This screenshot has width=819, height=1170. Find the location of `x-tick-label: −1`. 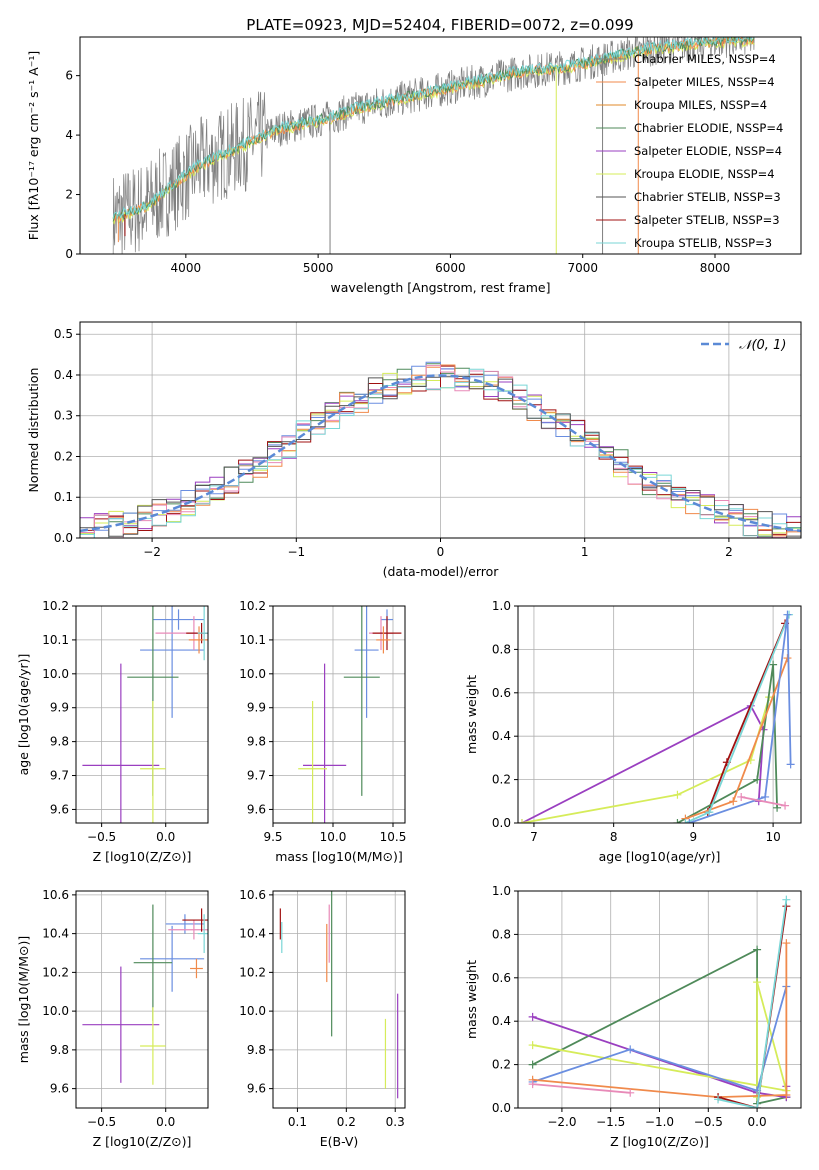

x-tick-label: −1 is located at coordinates (296, 552).